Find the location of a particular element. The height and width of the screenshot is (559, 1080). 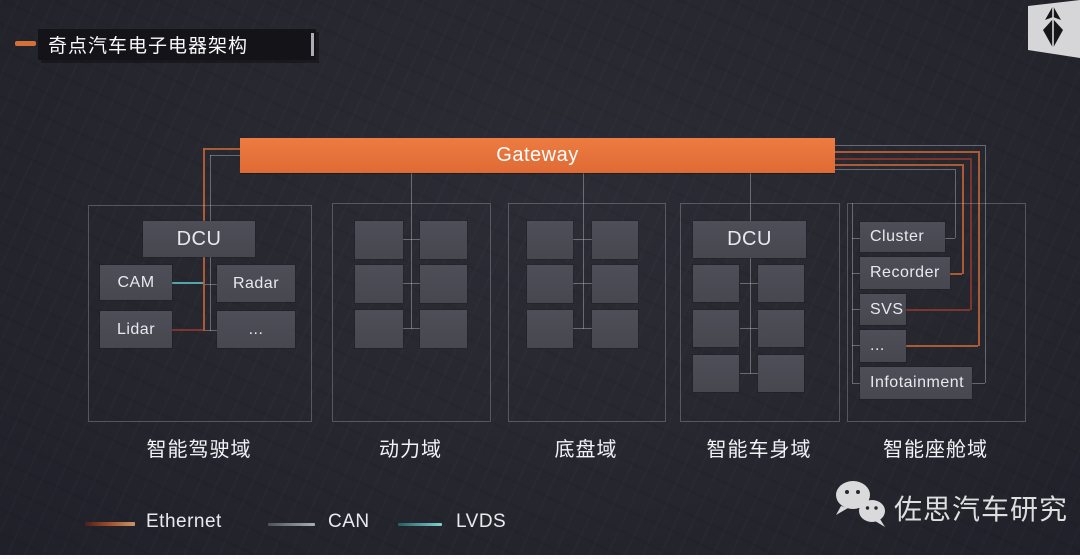

legend-swatch-ethernet is located at coordinates (110, 524).